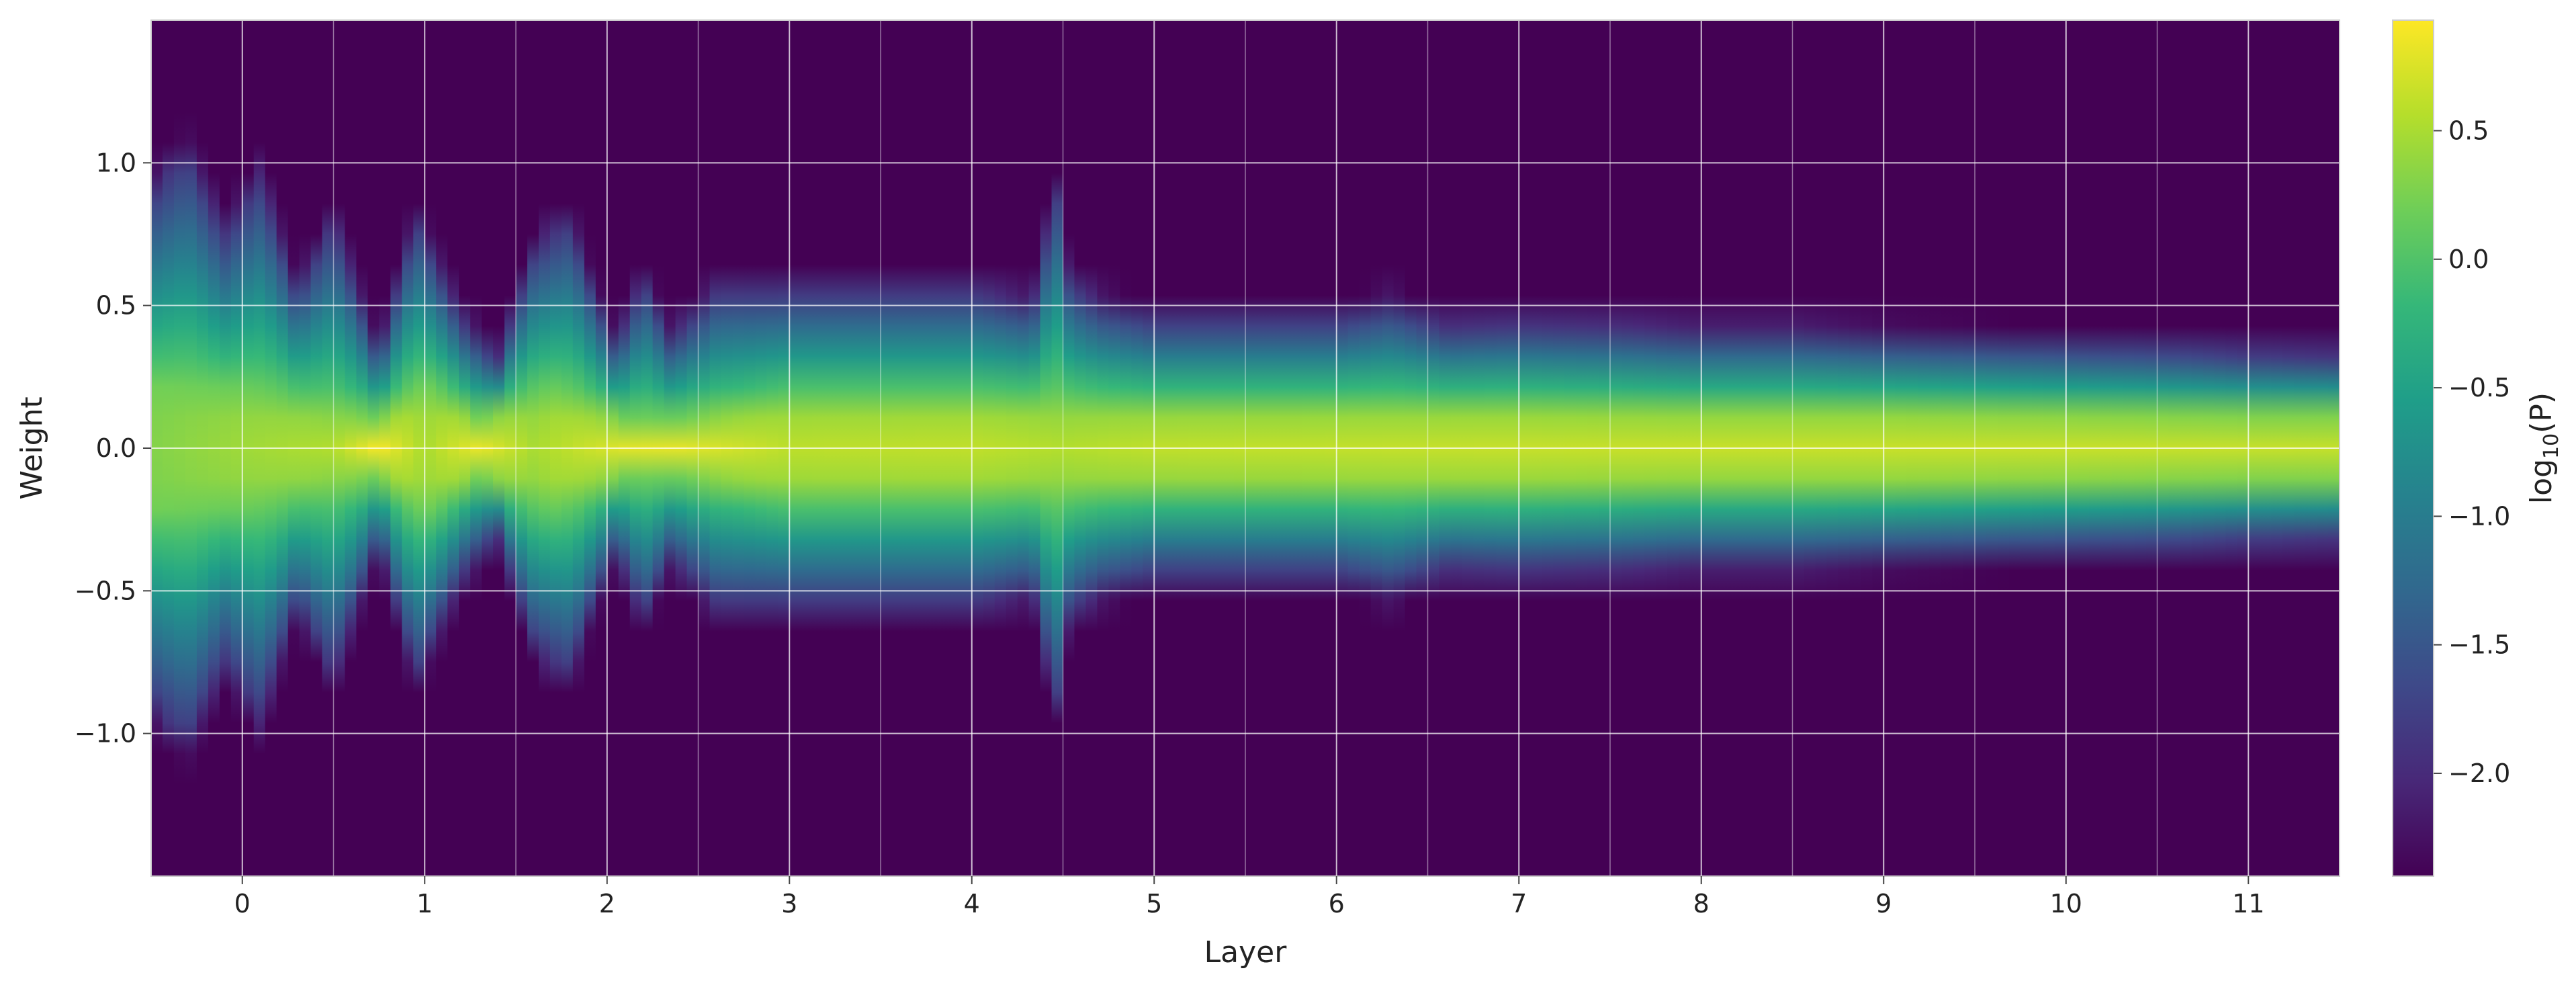  Describe the element at coordinates (425, 903) in the screenshot. I see `x-tick-label: 1` at that location.